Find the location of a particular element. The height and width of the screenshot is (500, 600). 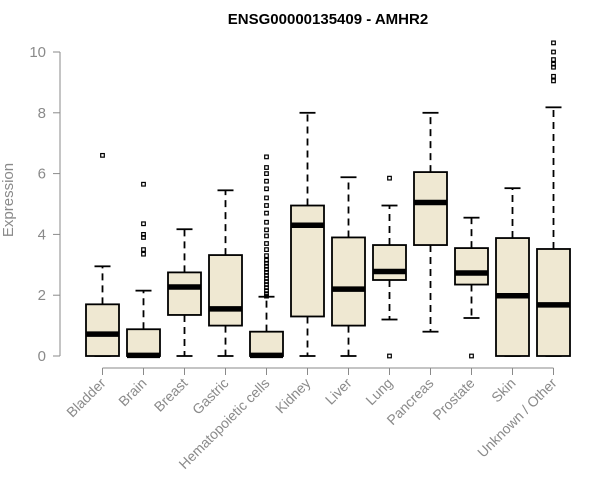

y-tick-label: 10 is located at coordinates (37, 52).